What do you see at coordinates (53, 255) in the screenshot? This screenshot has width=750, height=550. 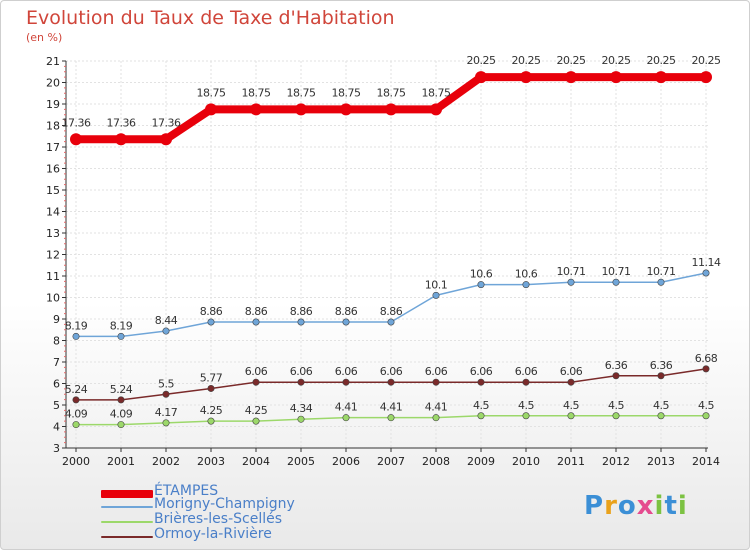 I see `y-tick-label: 12` at bounding box center [53, 255].